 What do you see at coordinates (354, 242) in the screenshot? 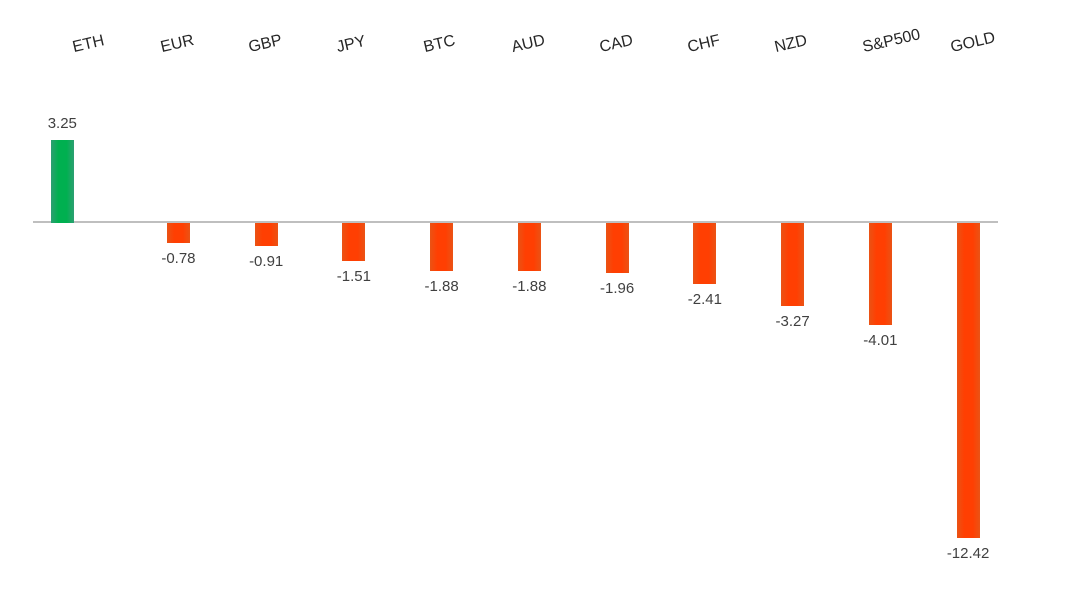
I see `bar-jpy` at bounding box center [354, 242].